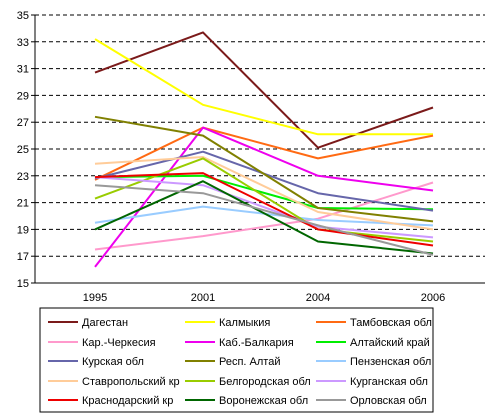 The image size is (493, 420). Describe the element at coordinates (23, 123) in the screenshot. I see `y-tick-label: 27` at that location.